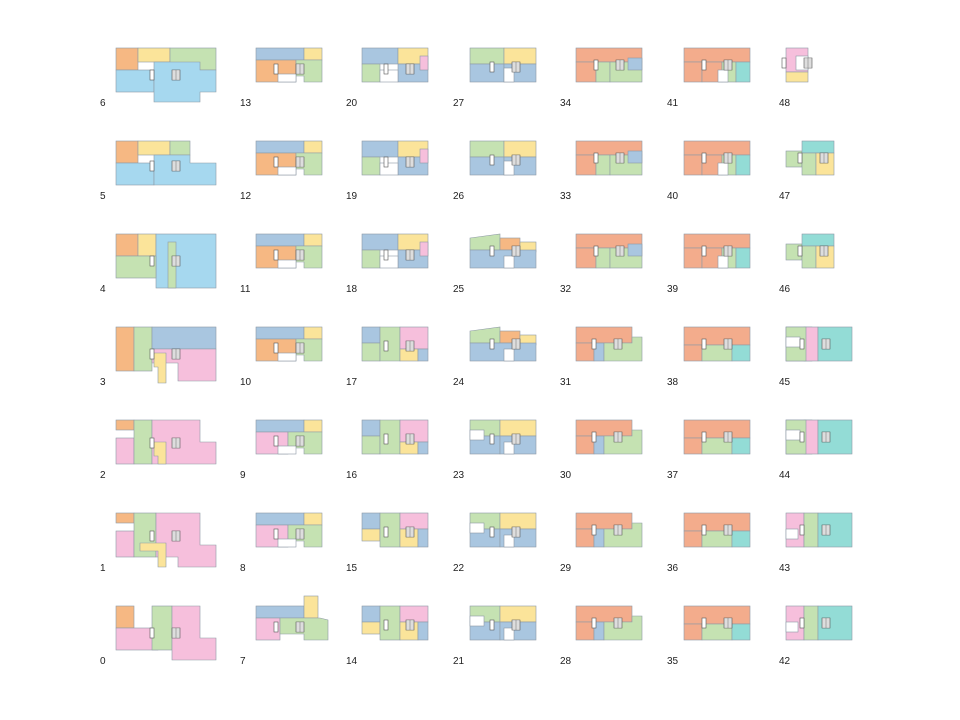 This screenshot has width=960, height=720. I want to click on floor-label: 12, so click(246, 196).